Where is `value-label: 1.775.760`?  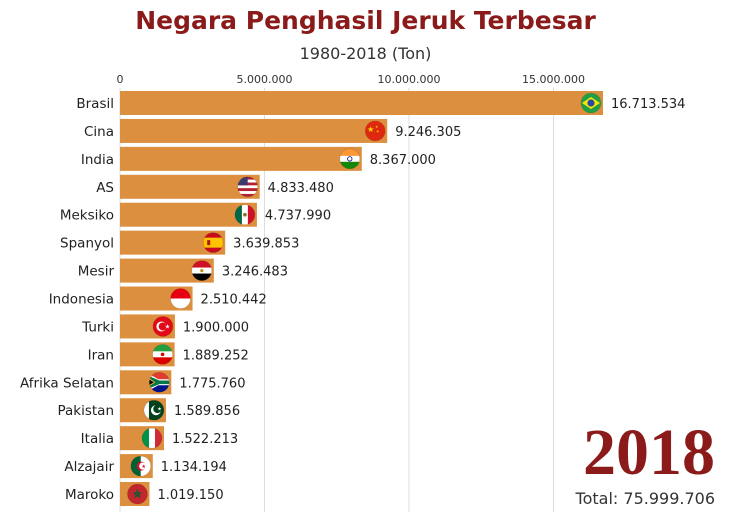 value-label: 1.775.760 is located at coordinates (212, 383).